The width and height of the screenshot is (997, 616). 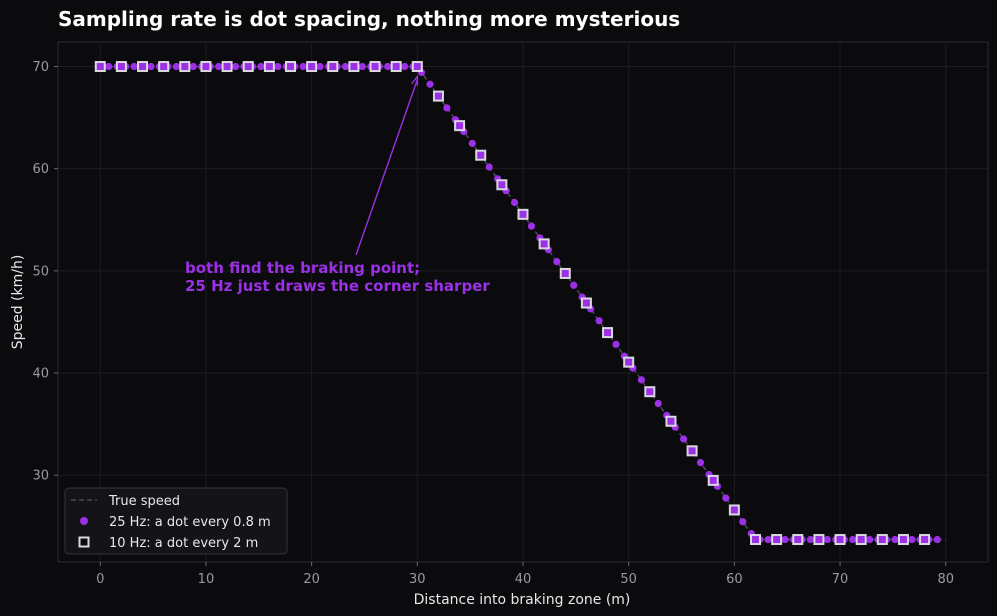 What do you see at coordinates (190, 522) in the screenshot?
I see `legend-25hz-label: 25 Hz: a dot every 0.8 m` at bounding box center [190, 522].